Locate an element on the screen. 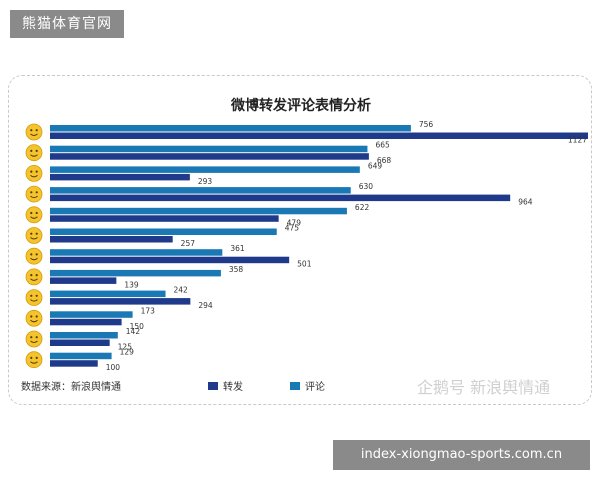  emoji-1-icon is located at coordinates (34, 132).